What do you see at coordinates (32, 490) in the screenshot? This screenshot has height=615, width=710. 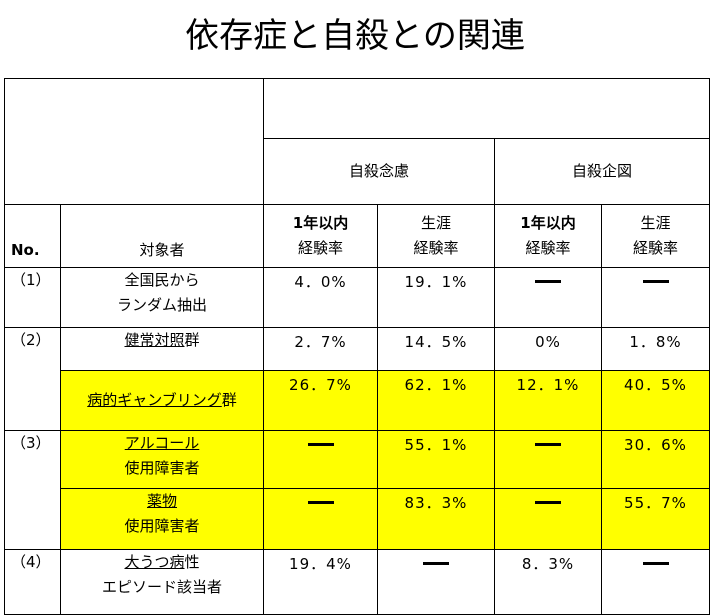 I see `row-no: （3）` at bounding box center [32, 490].